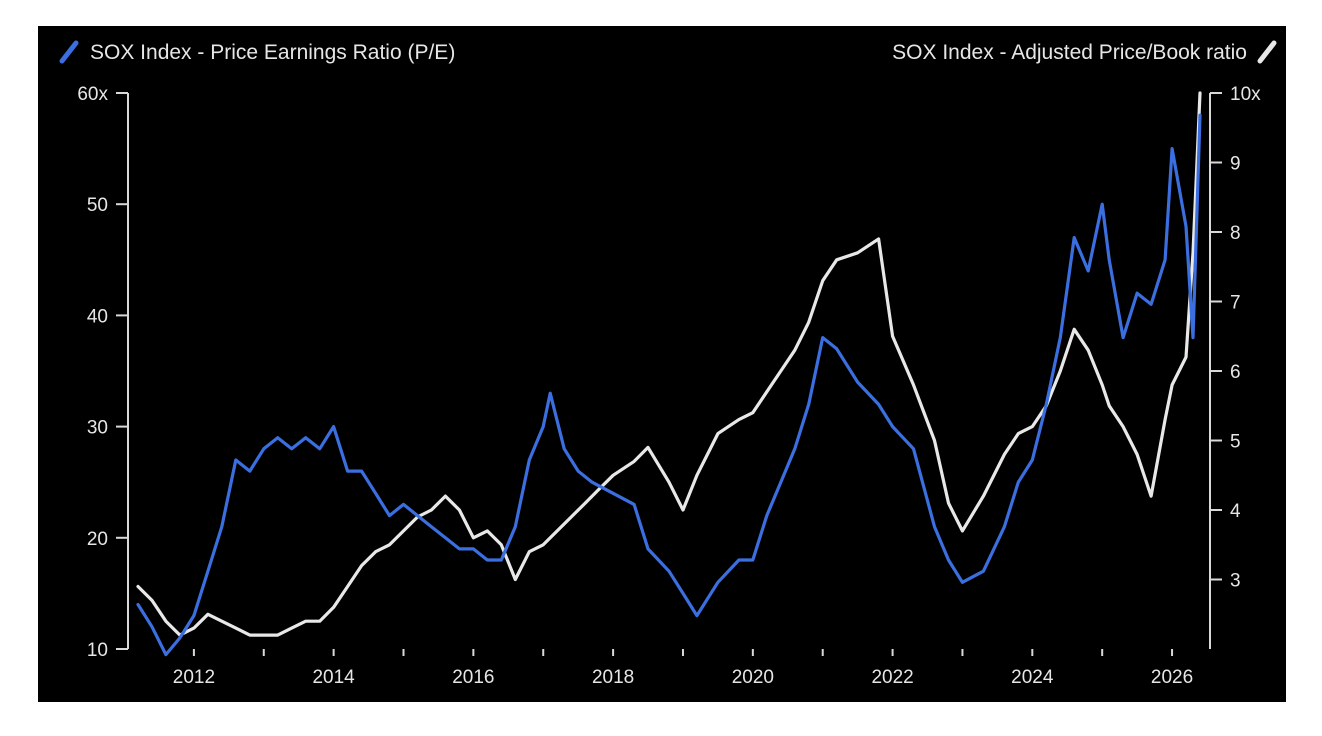 The image size is (1322, 736). I want to click on left-tick-label: 60x, so click(92, 94).